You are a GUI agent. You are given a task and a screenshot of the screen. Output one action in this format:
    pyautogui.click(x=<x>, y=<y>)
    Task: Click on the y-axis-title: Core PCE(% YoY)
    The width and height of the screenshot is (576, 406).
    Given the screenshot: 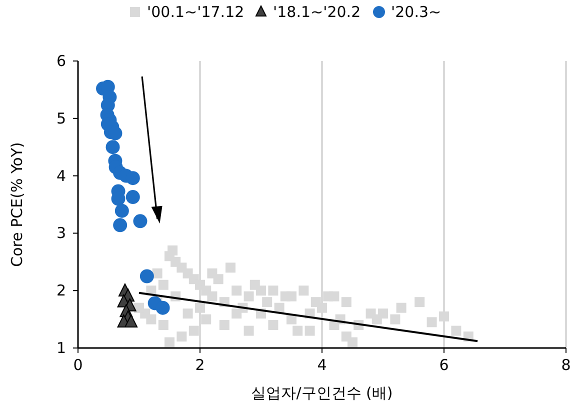 What is the action you would take?
    pyautogui.click(x=17, y=204)
    